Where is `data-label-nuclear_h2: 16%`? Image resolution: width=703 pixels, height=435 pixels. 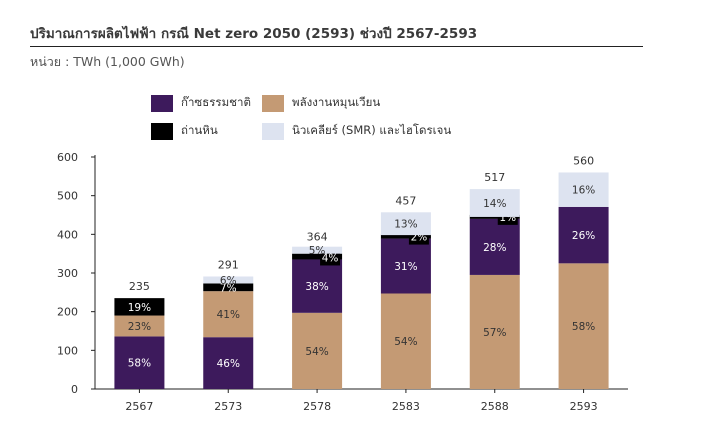
data-label-nuclear_h2: 16% is located at coordinates (583, 191).